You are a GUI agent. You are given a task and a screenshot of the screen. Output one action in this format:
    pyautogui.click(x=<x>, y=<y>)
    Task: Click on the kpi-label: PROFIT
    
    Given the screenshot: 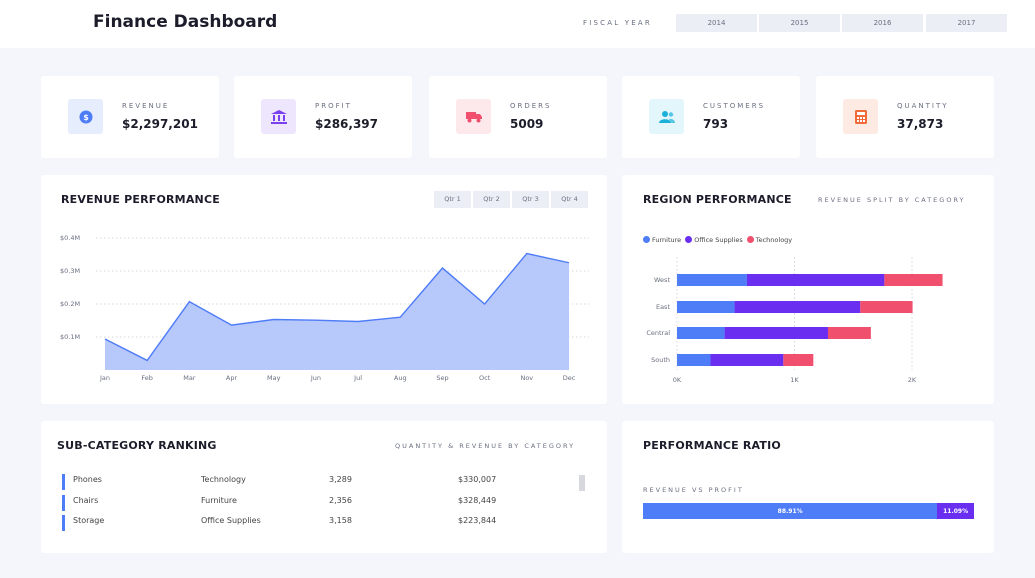 What is the action you would take?
    pyautogui.click(x=333, y=106)
    